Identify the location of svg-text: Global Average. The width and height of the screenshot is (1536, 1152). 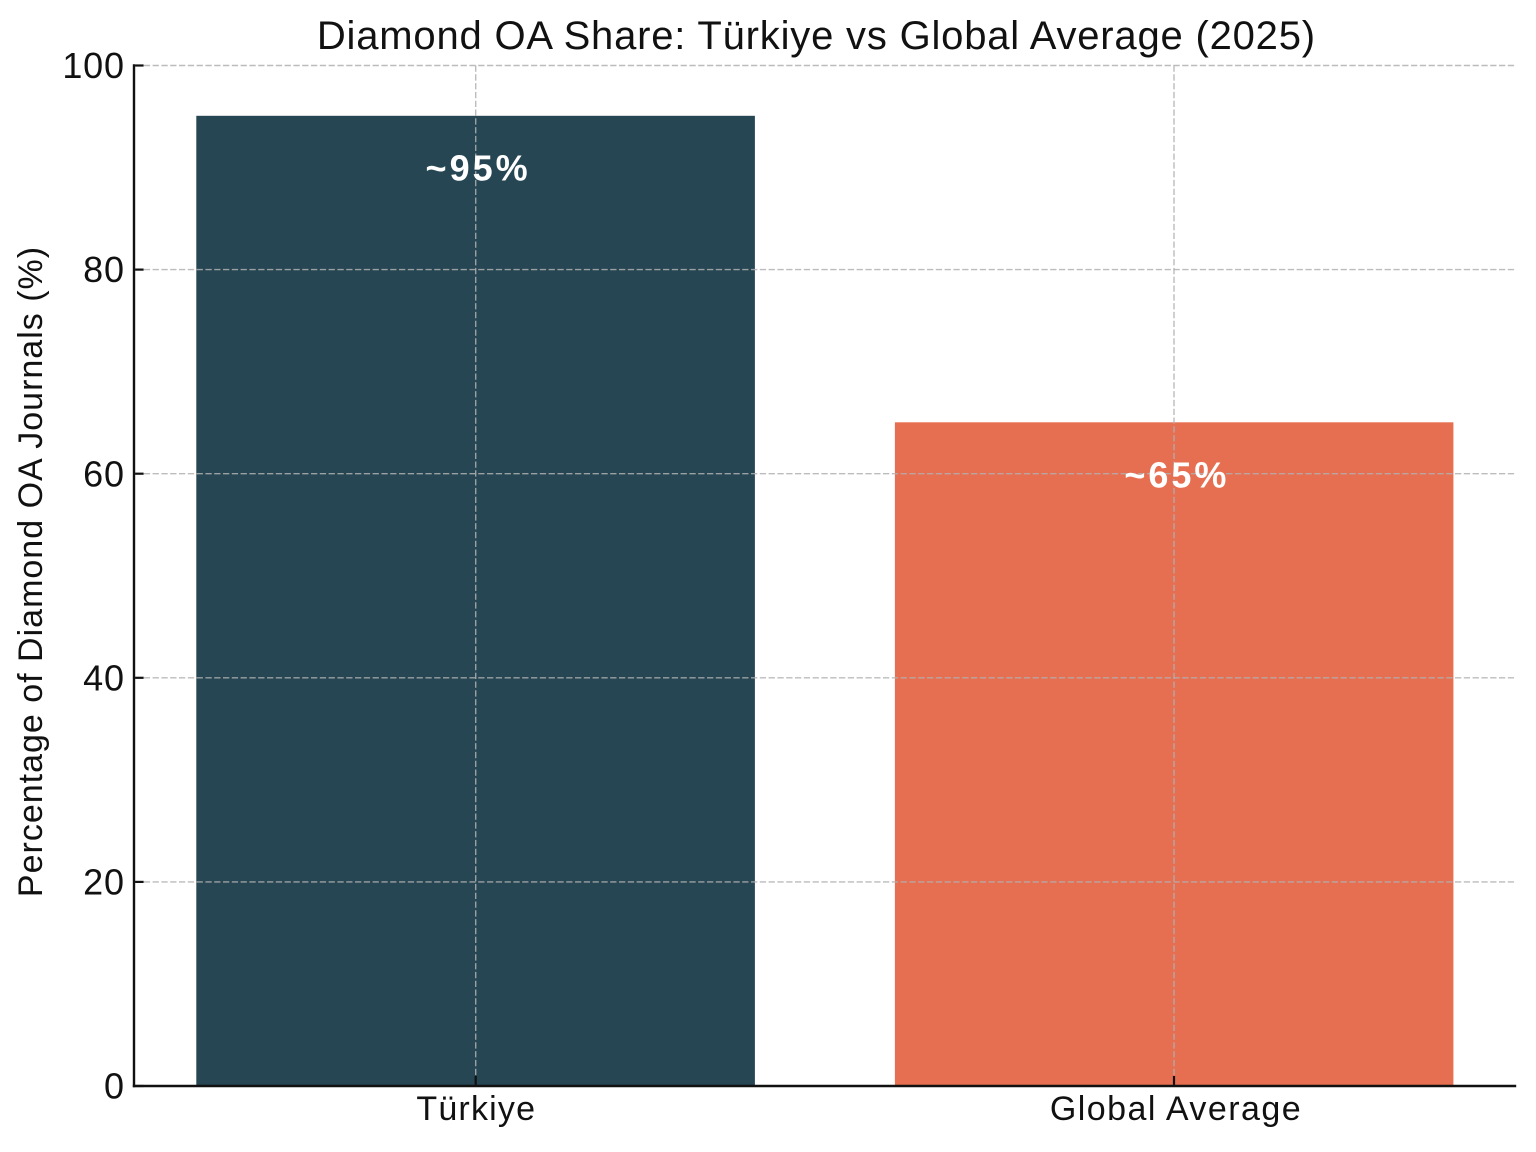
(1176, 1109).